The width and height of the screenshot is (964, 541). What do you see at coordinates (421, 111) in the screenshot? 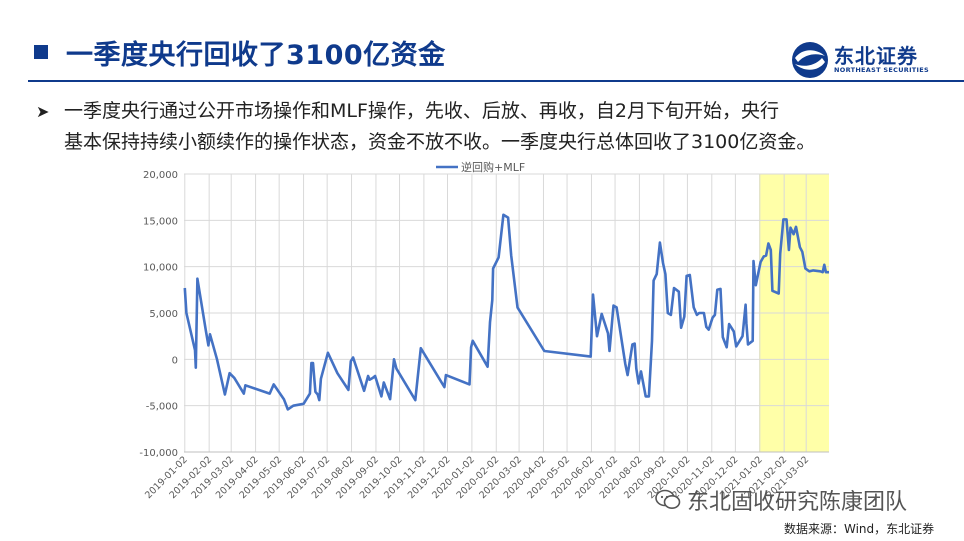
I see `bullet-text-line-1: 一季度央行通过公开市场操作和MLF操作，先收、后放、再收，自2月下旬开始，央行` at bounding box center [421, 111].